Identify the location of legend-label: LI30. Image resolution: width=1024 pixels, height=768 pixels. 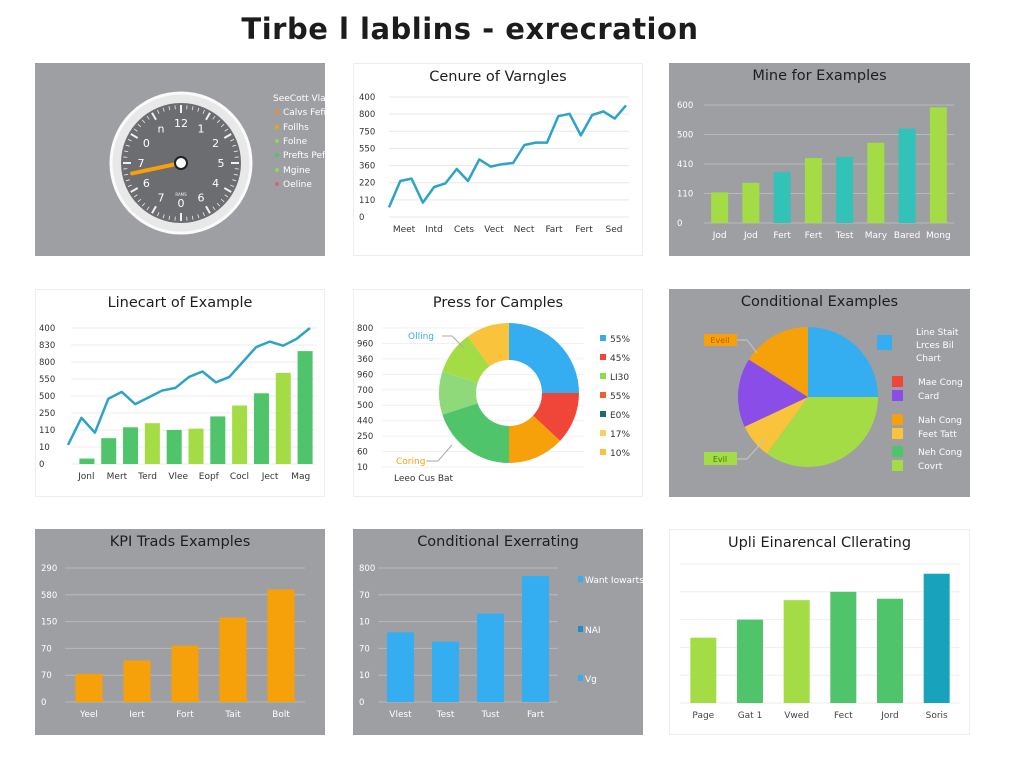
(619, 378).